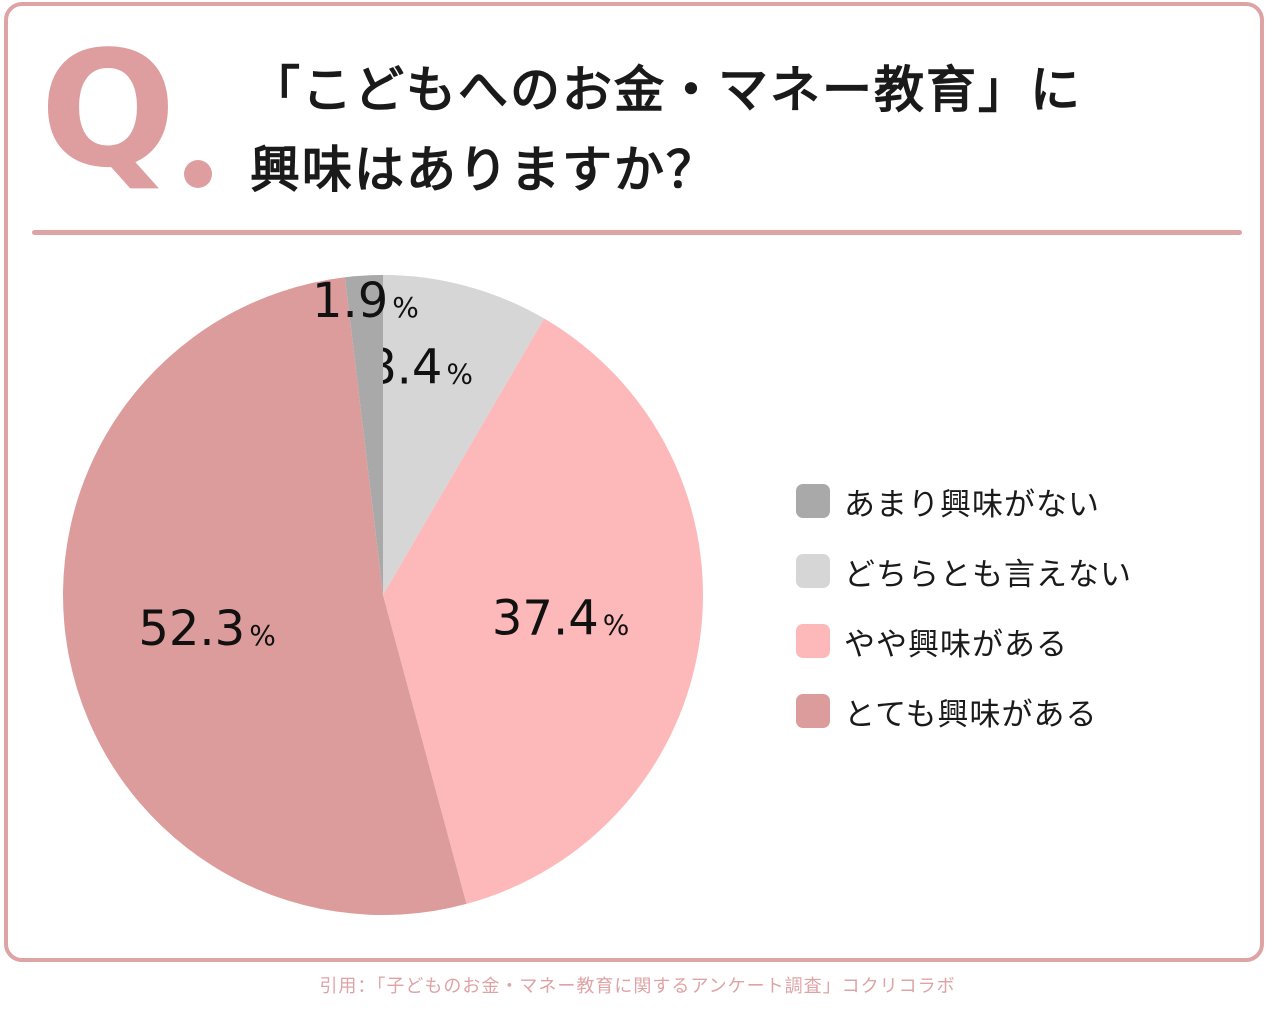  Describe the element at coordinates (637, 986) in the screenshot. I see `source-citation: 引用：「子どものお金・マネー教育に関するアンケート調査」コクリコラボ` at that location.